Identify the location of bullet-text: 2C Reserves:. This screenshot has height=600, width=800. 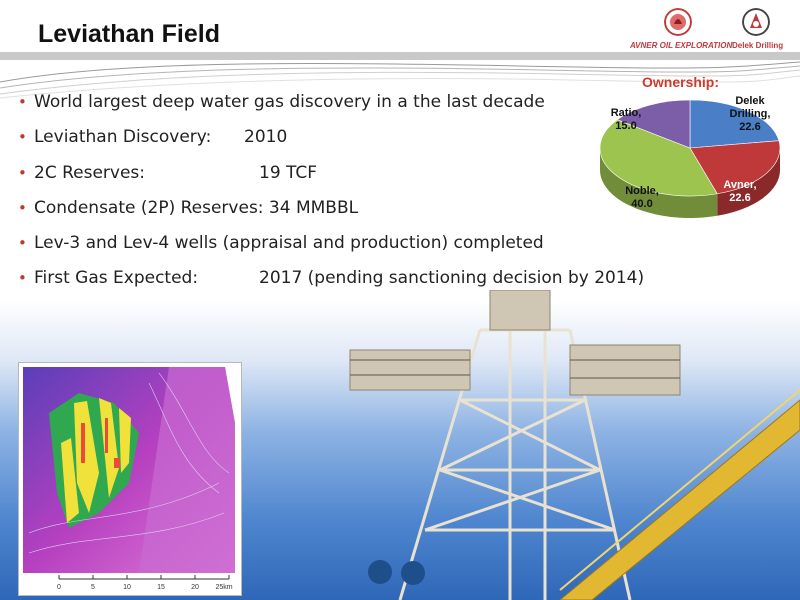
(90, 172).